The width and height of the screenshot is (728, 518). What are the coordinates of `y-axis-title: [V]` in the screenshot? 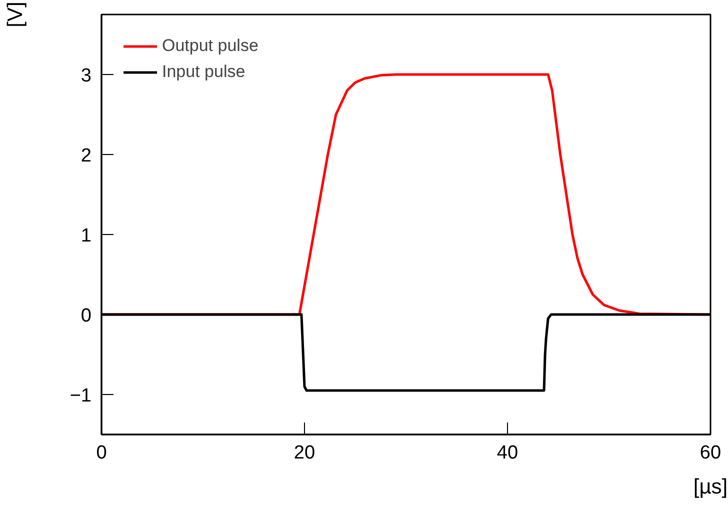 It's located at (15, 15).